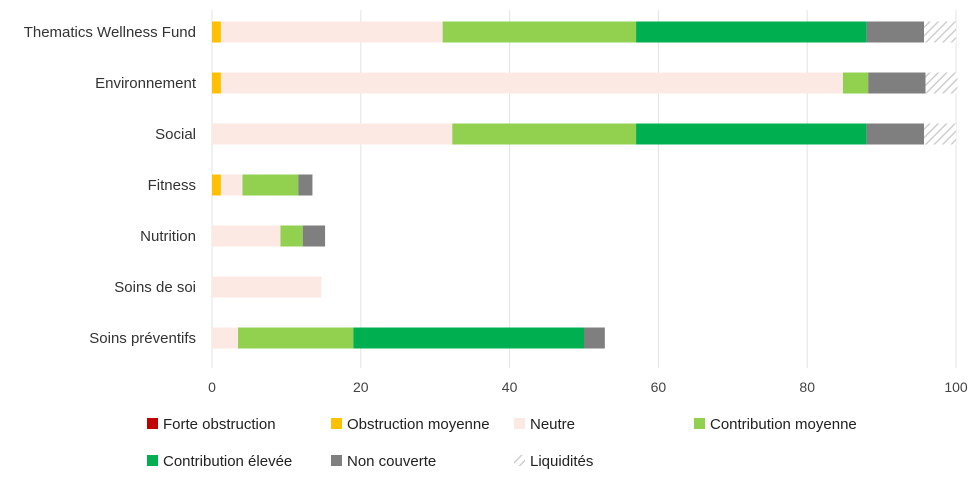 Image resolution: width=968 pixels, height=477 pixels. What do you see at coordinates (361, 387) in the screenshot?
I see `x-tick-label: 20` at bounding box center [361, 387].